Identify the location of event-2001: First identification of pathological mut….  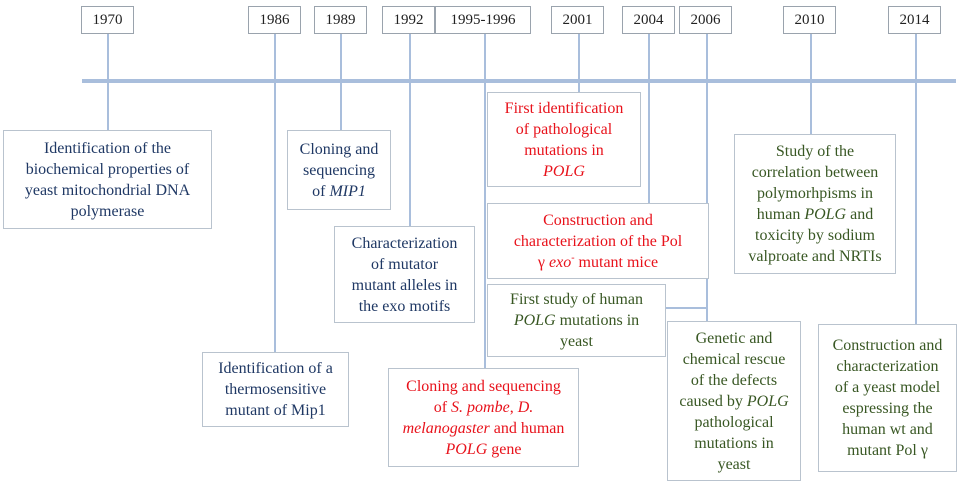
(564, 139).